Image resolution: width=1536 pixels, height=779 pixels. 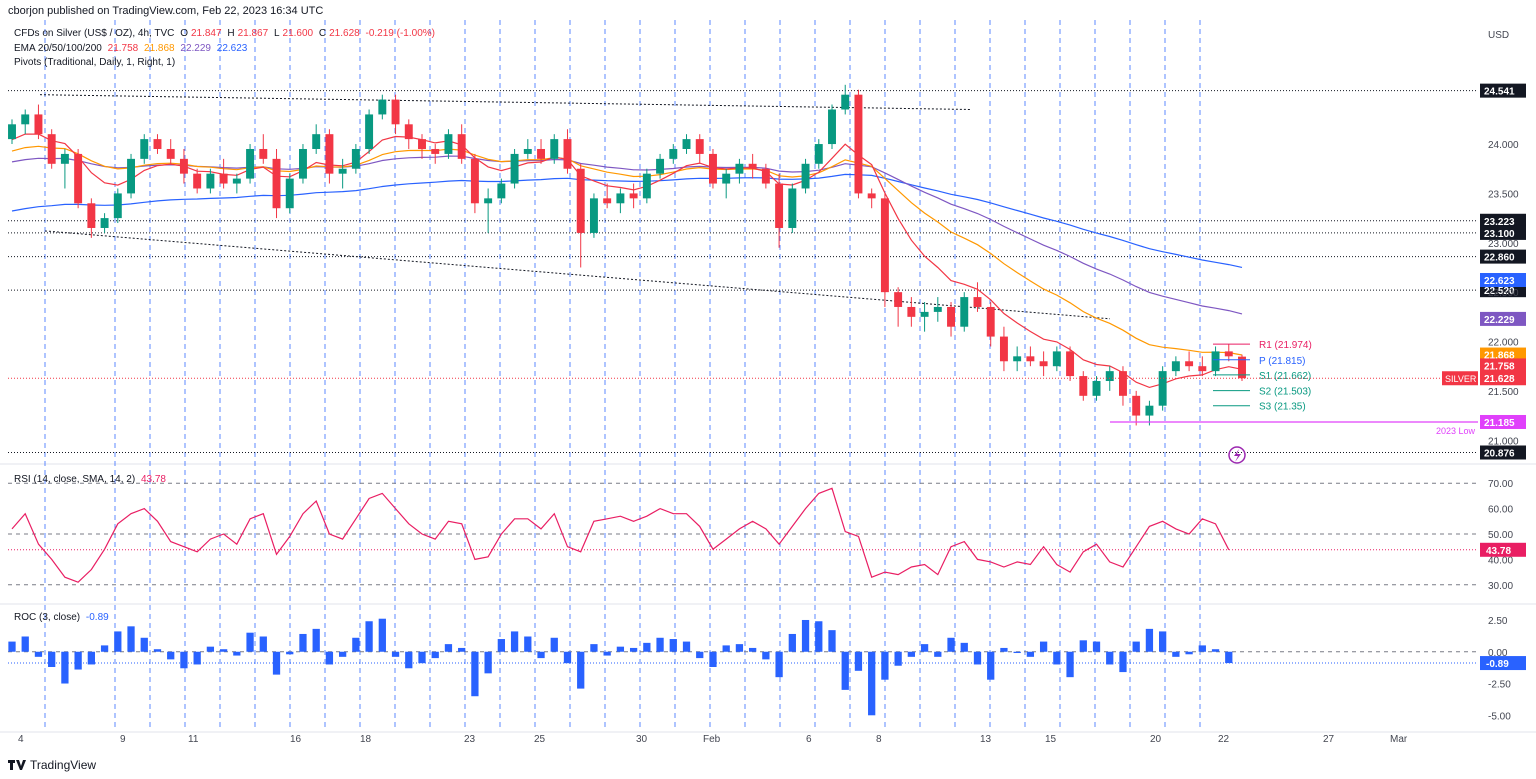 What do you see at coordinates (1456, 431) in the screenshot?
I see `low-2023-note: 2023 Low` at bounding box center [1456, 431].